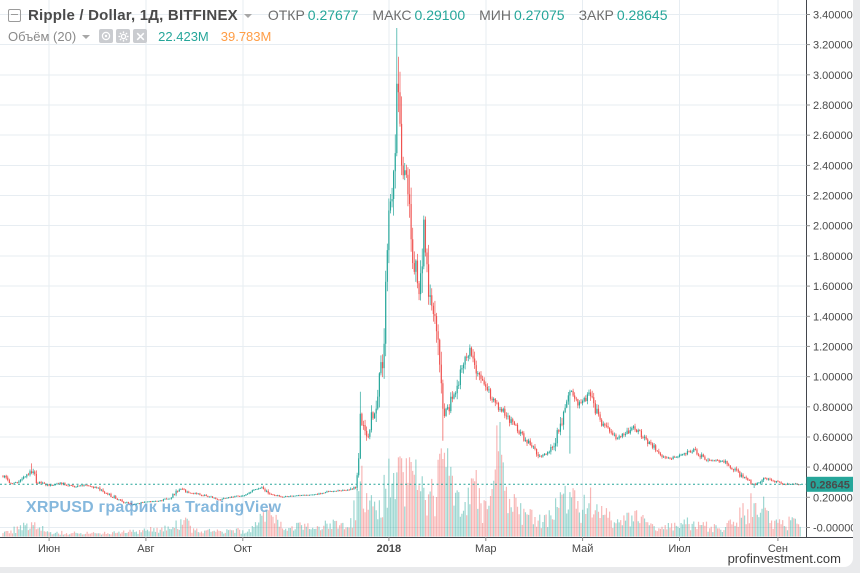 This screenshot has height=573, width=860. What do you see at coordinates (440, 15) in the screenshot?
I see `high-value: 0.29100` at bounding box center [440, 15].